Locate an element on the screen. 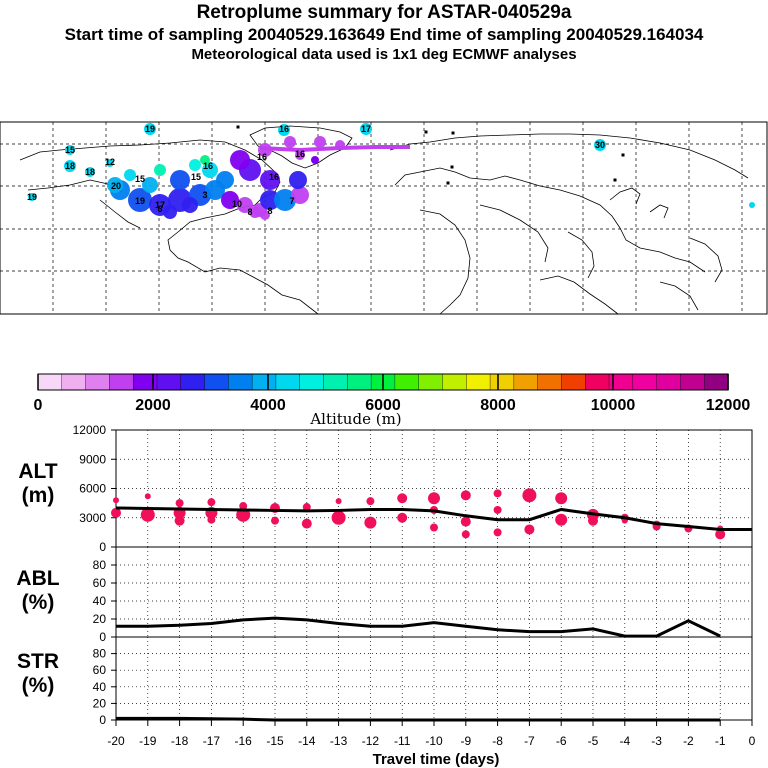 The image size is (768, 768). colorbar-tick-label: 6000 is located at coordinates (383, 405).